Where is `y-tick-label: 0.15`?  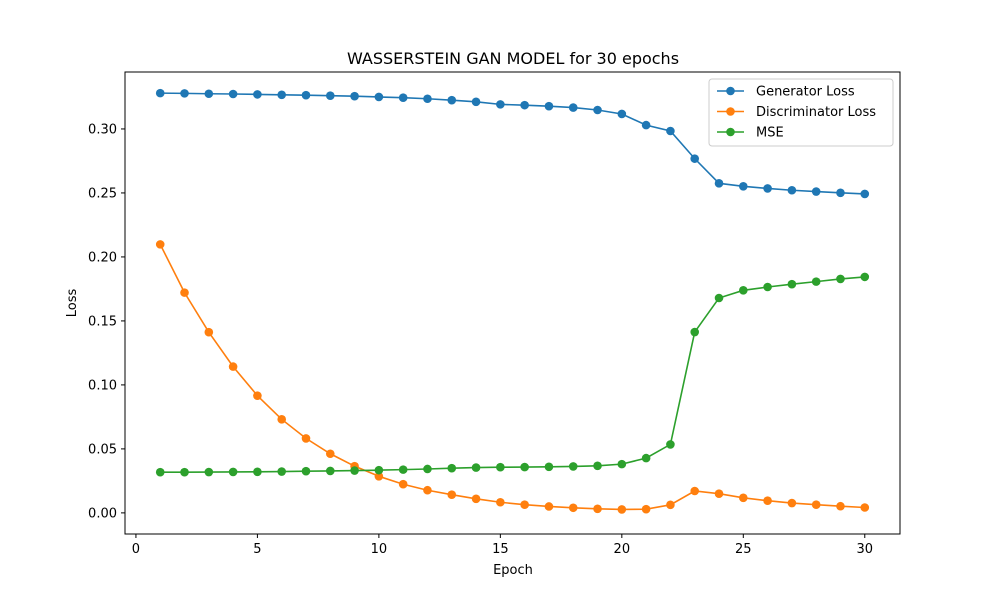 y-tick-label: 0.15 is located at coordinates (102, 321).